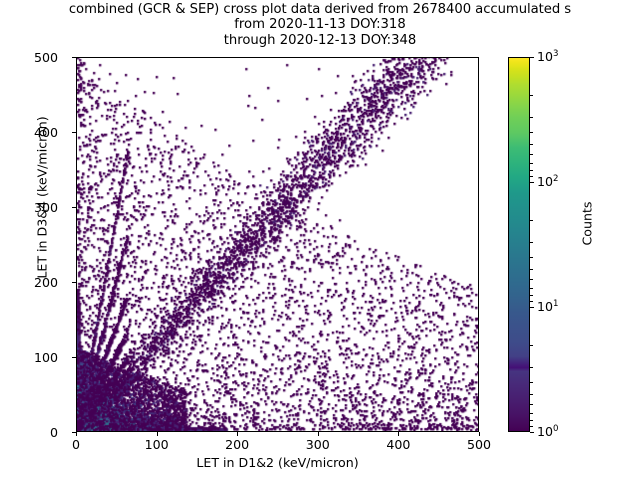  What do you see at coordinates (45, 132) in the screenshot?
I see `y-tick-label-400: 400` at bounding box center [45, 132].